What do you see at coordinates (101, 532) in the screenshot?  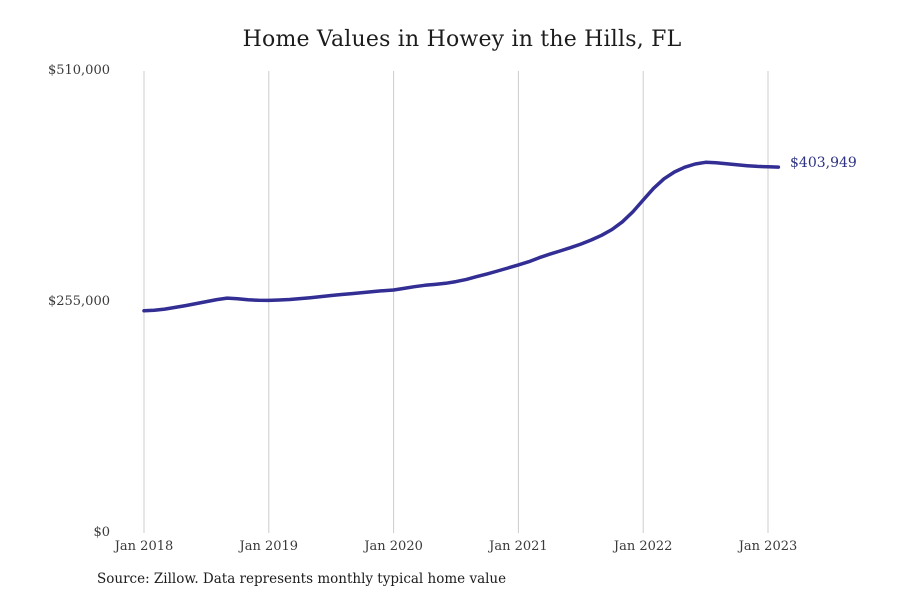 I see `y-axis-tick-label: $0` at bounding box center [101, 532].